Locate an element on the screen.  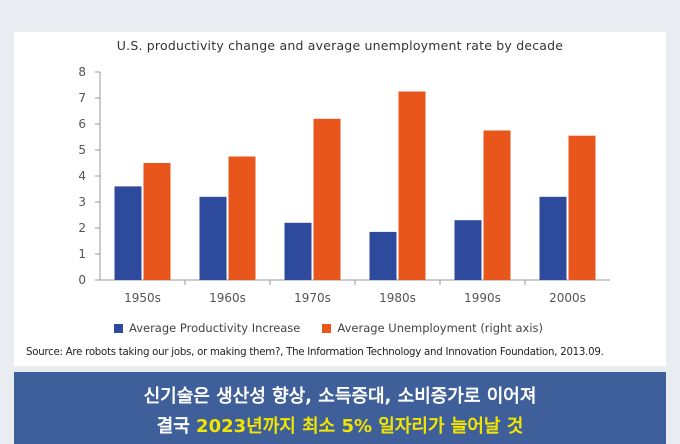
banner-line-2: 결국 2023년까지 최소 5% 일자리가 늘어날 것 is located at coordinates (340, 425).